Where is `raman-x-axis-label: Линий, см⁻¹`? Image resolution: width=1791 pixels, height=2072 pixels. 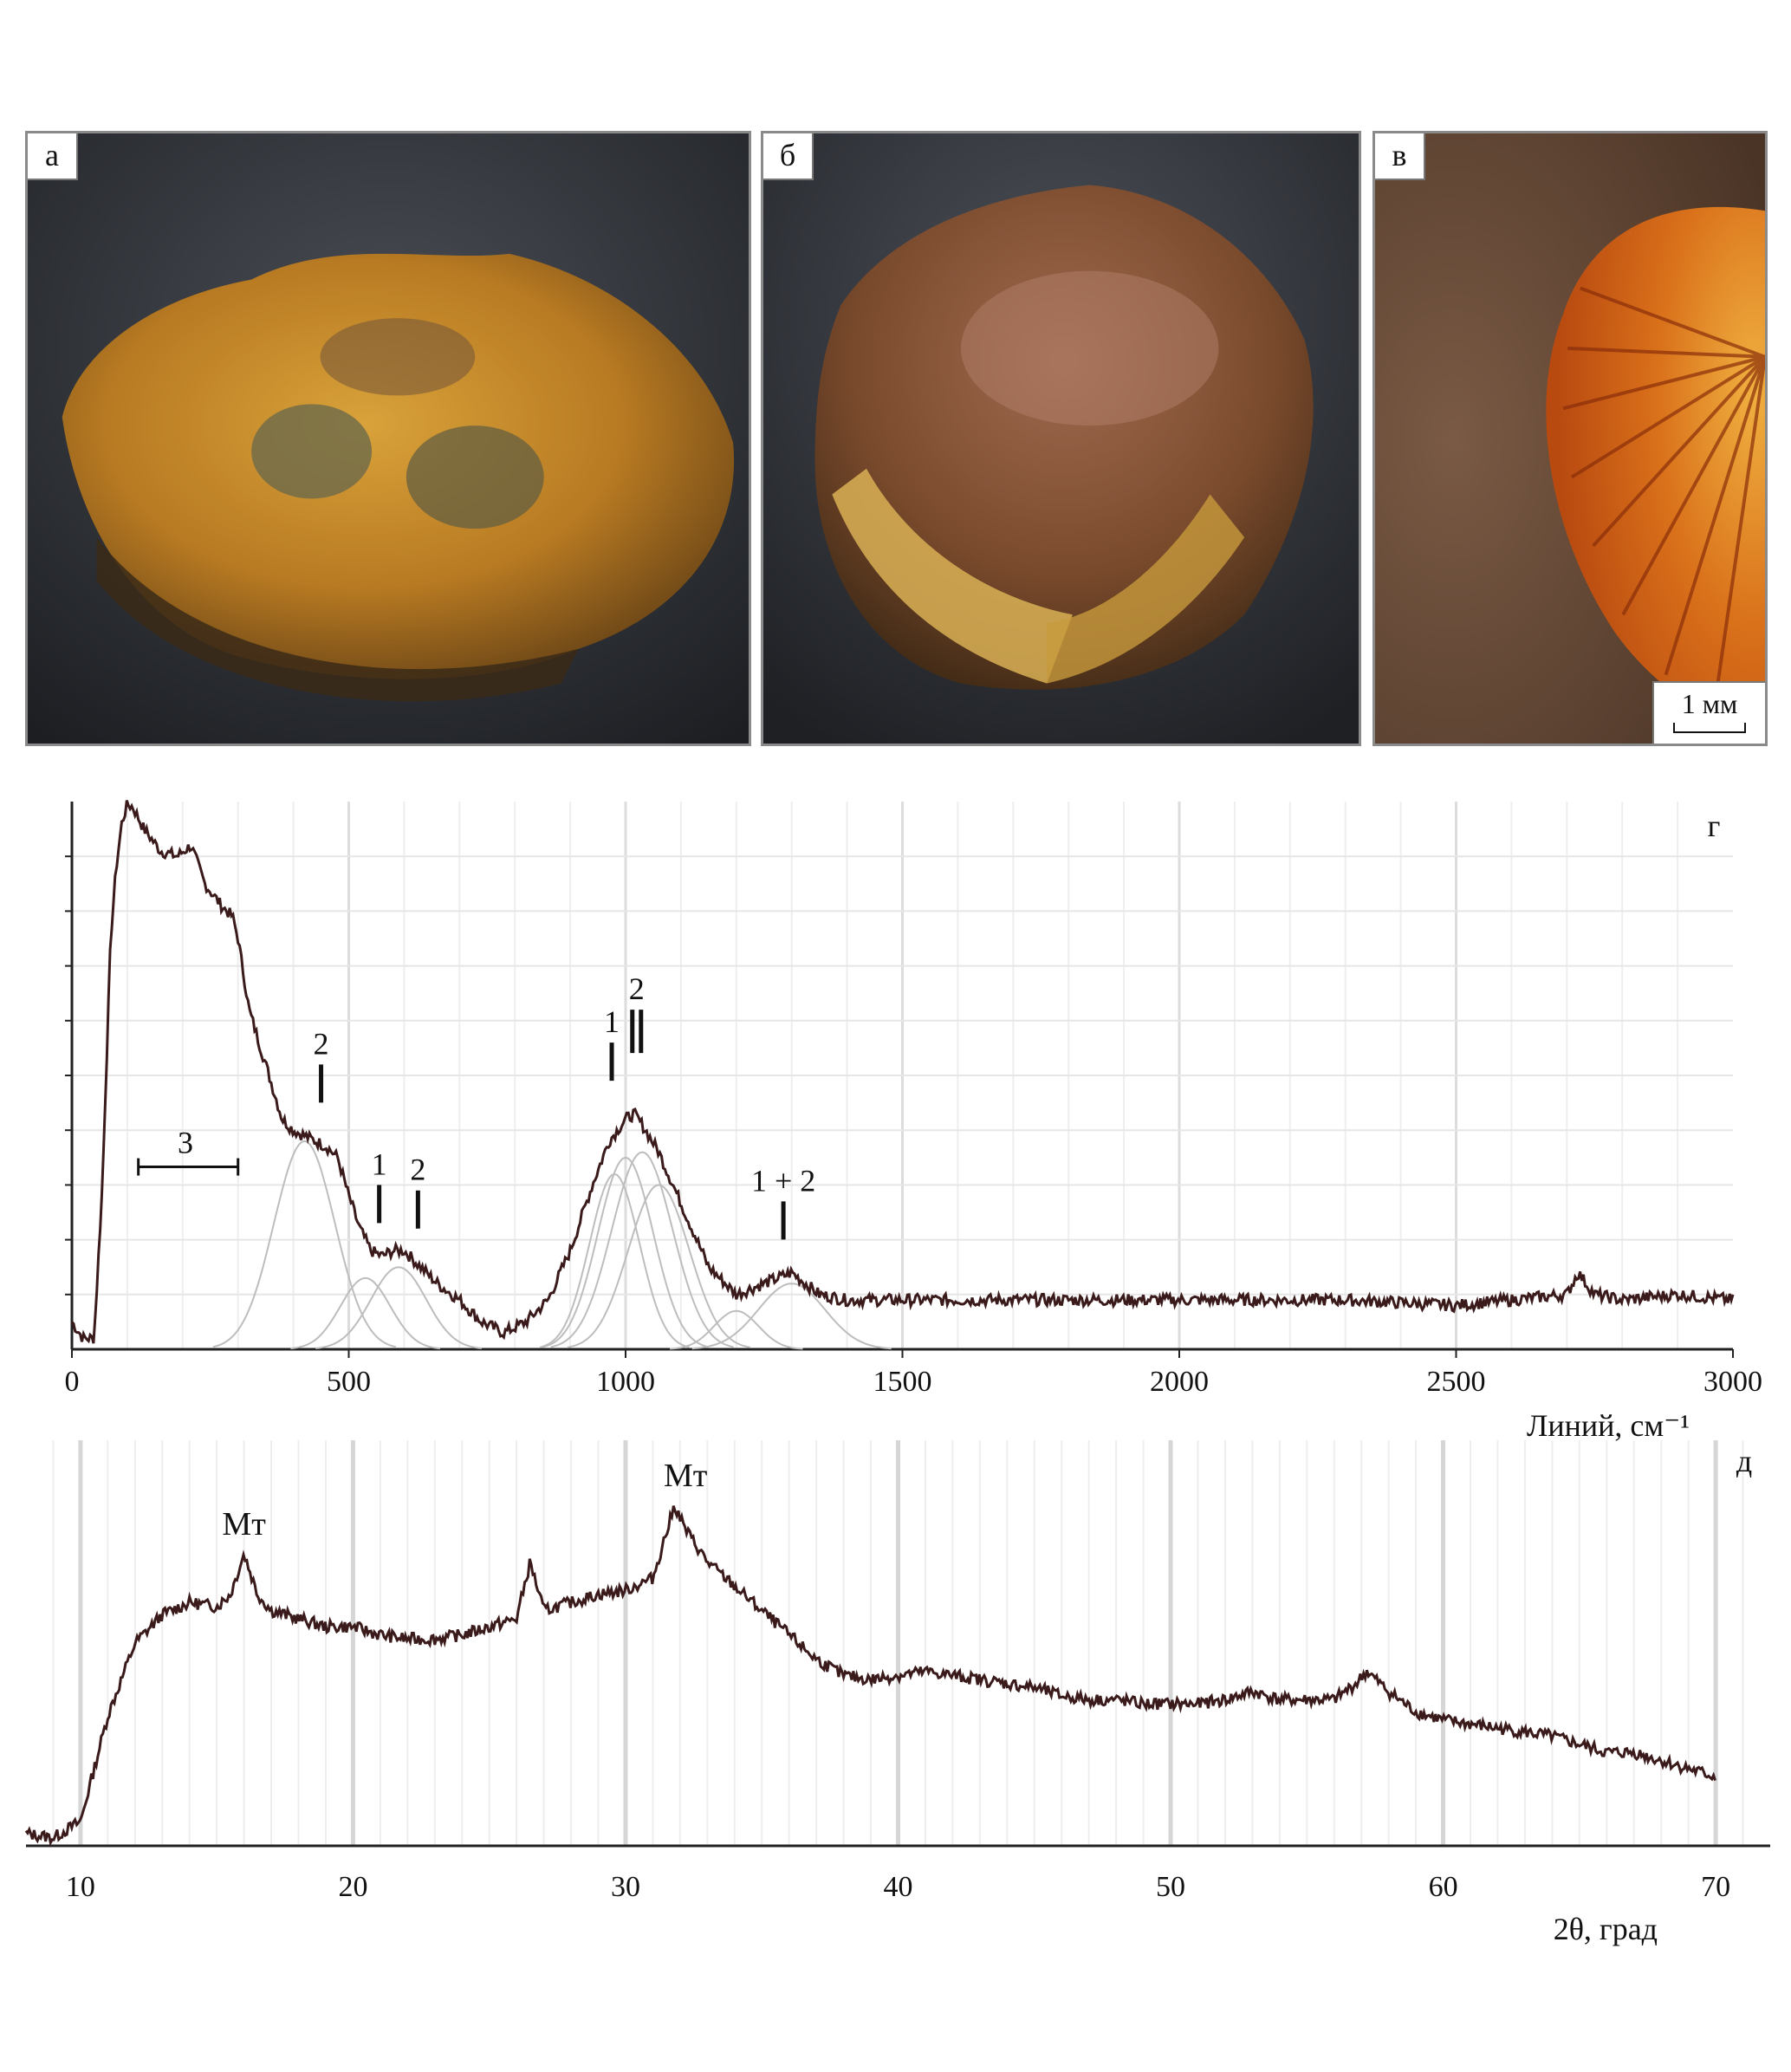 raman-x-axis-label: Линий, см⁻¹ is located at coordinates (1608, 1426).